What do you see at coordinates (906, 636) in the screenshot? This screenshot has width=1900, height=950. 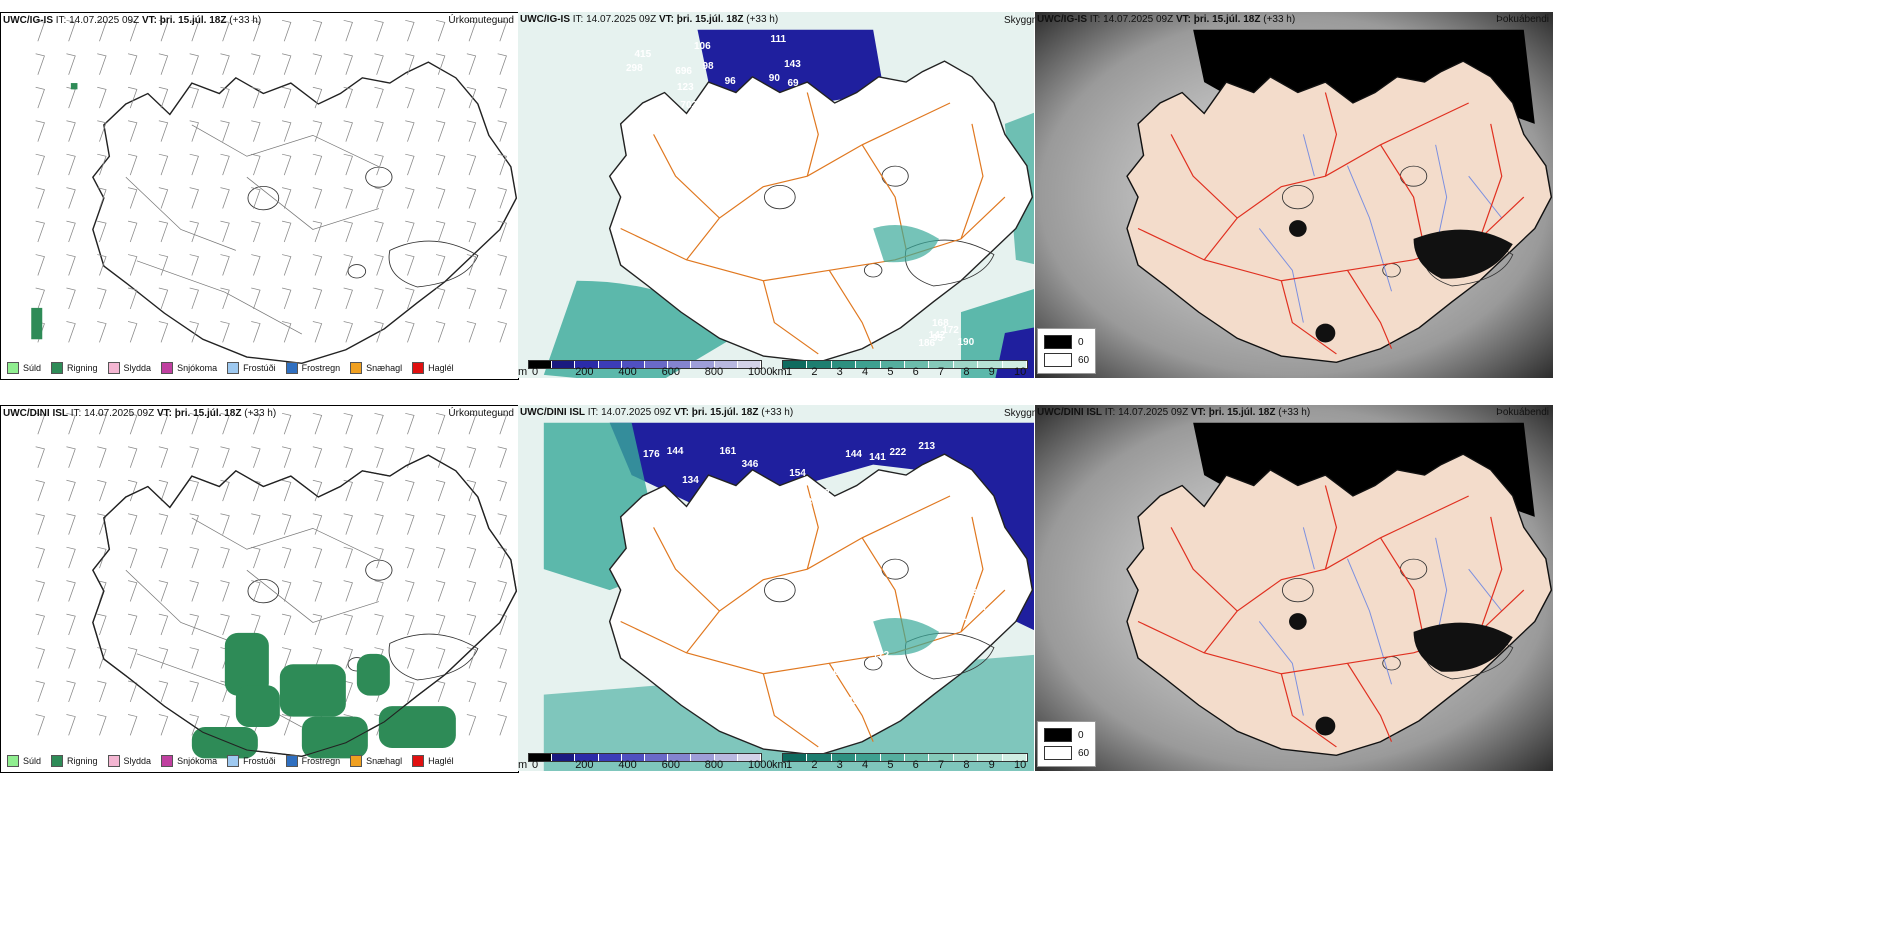 I see `low-visibility-area` at bounding box center [906, 636].